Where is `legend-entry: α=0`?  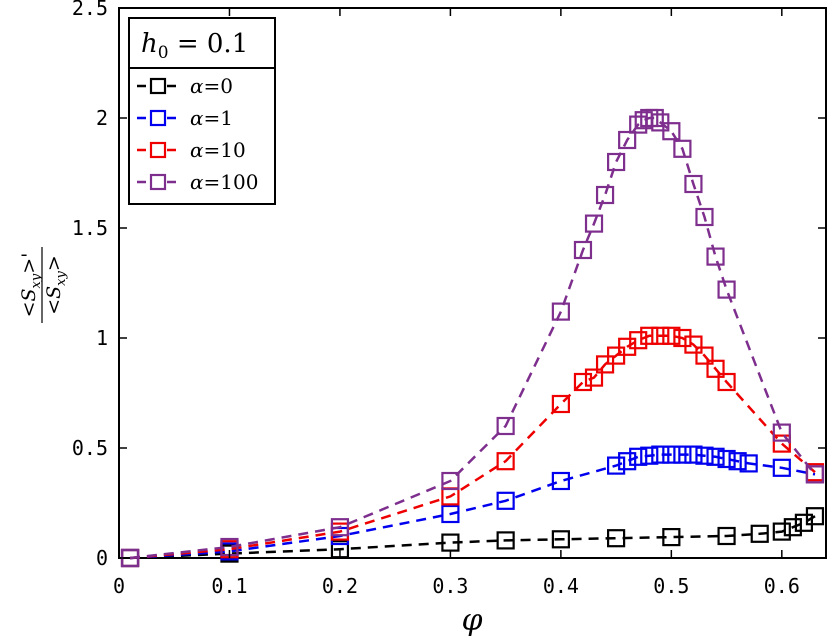
legend-entry: α=0 is located at coordinates (185, 86).